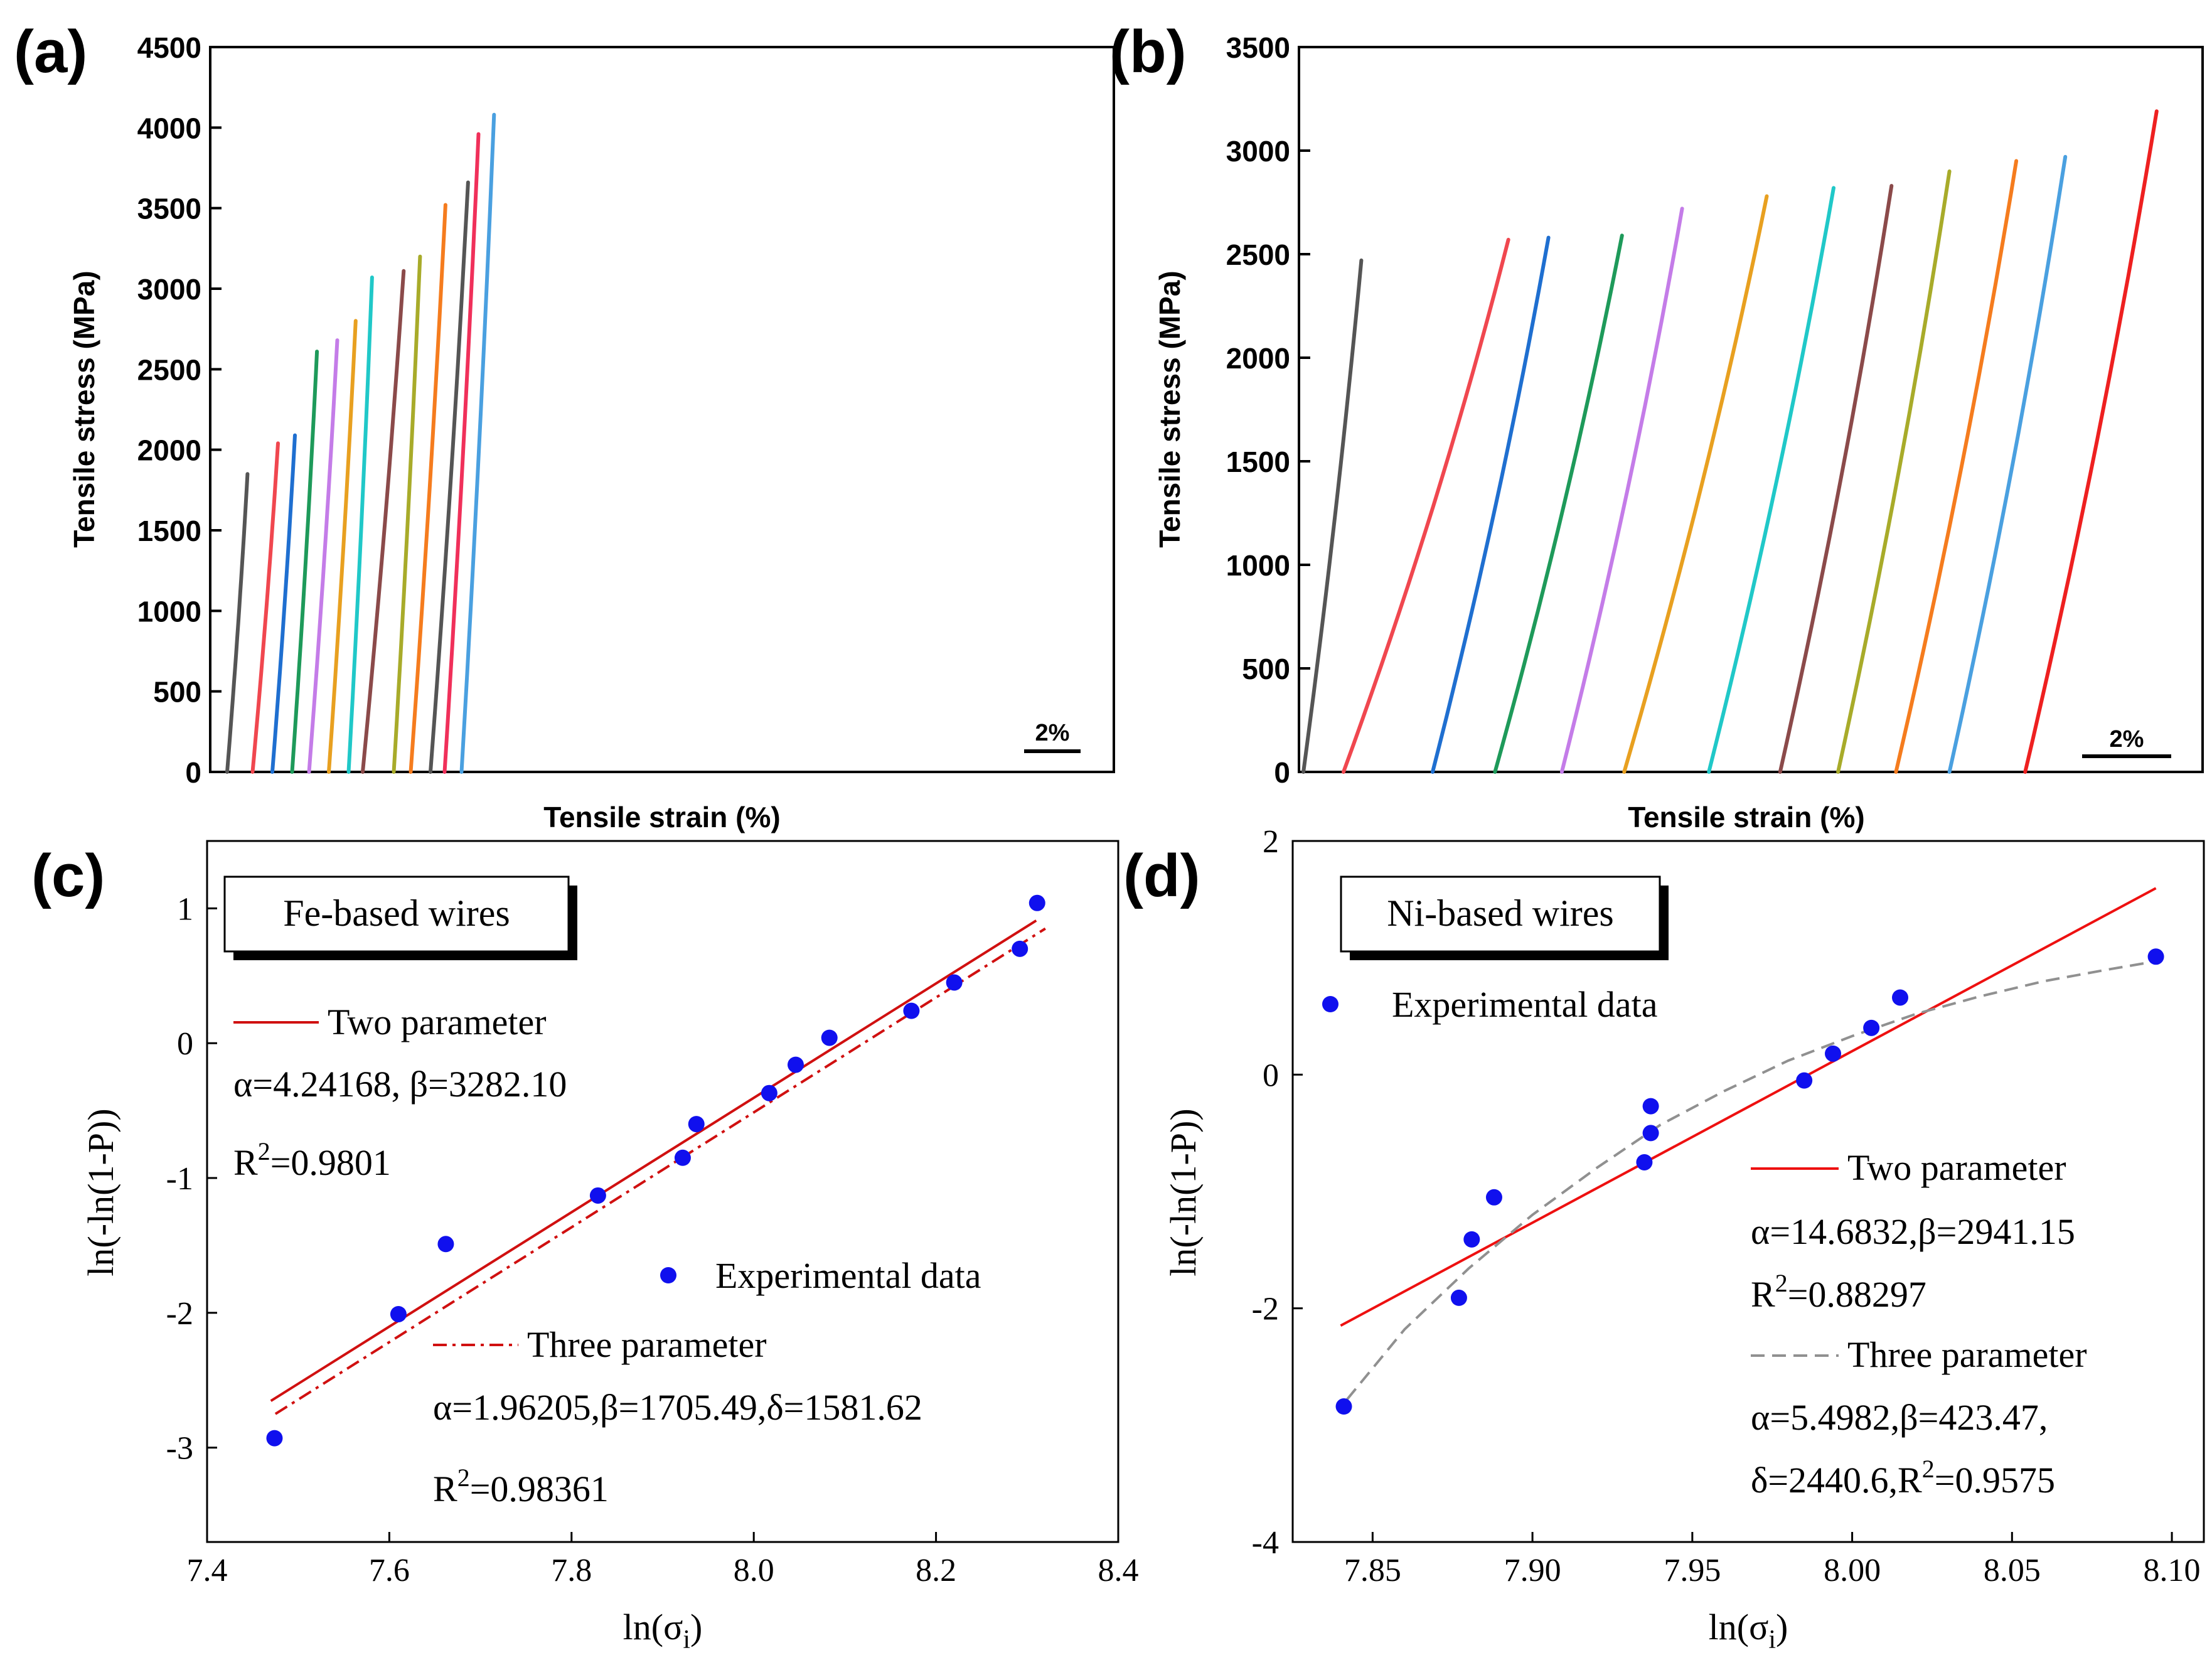 The image size is (2212, 1665). Describe the element at coordinates (1373, 1571) in the screenshot. I see `x-tick-label-d-0: 7.85` at that location.